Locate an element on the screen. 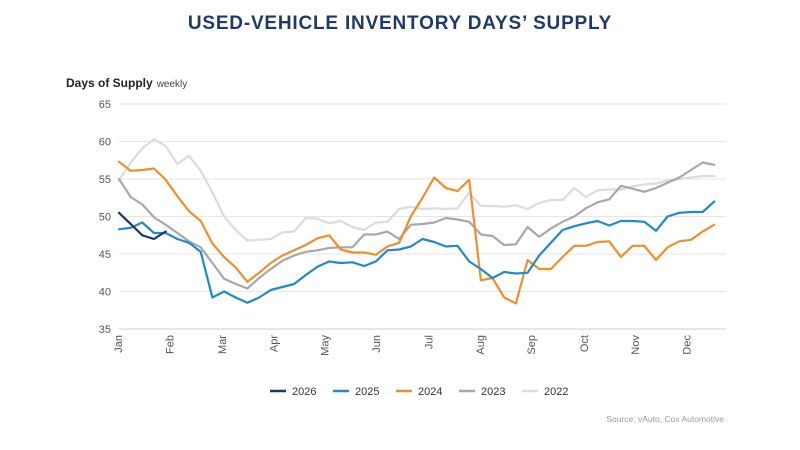 The image size is (800, 450). x-tick-may: May is located at coordinates (326, 345).